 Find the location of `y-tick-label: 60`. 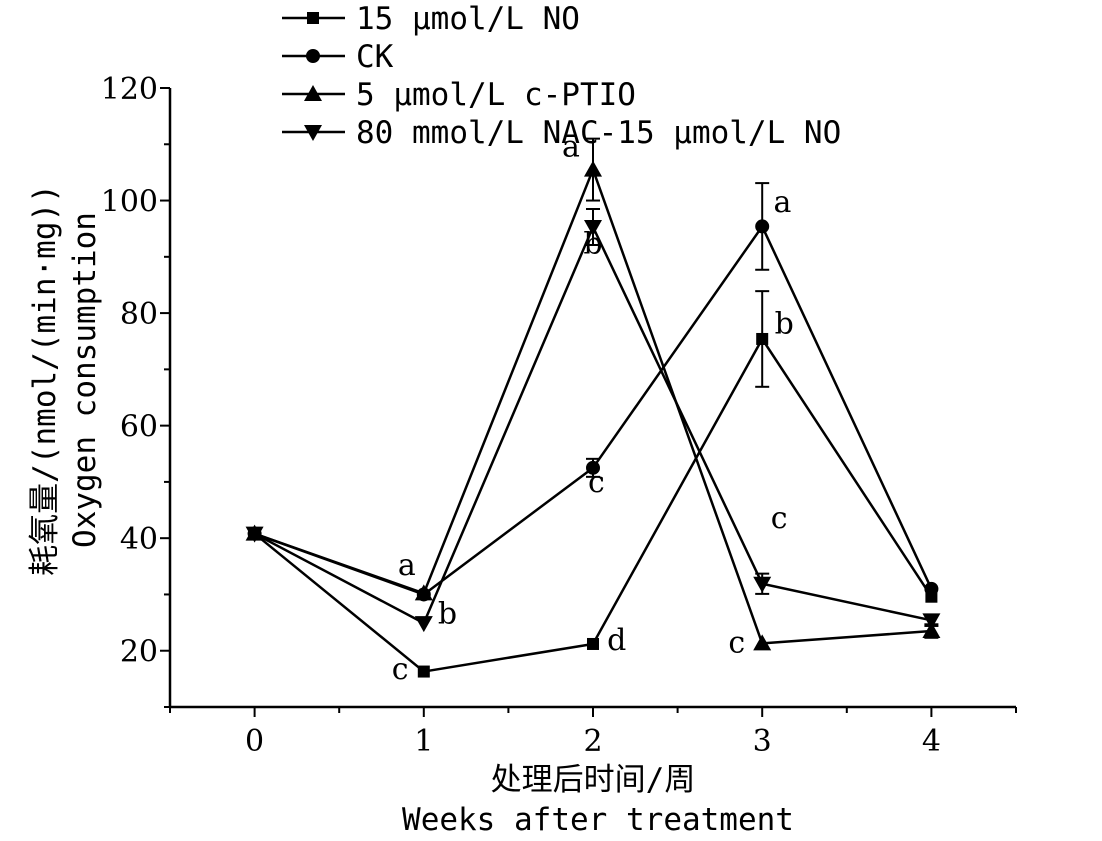

y-tick-label: 60 is located at coordinates (139, 427).